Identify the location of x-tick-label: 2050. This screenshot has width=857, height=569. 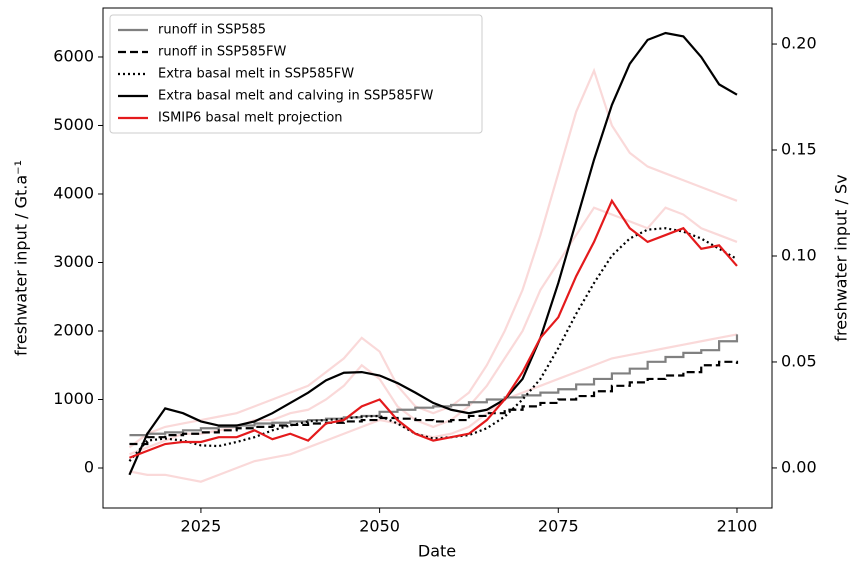
(379, 526).